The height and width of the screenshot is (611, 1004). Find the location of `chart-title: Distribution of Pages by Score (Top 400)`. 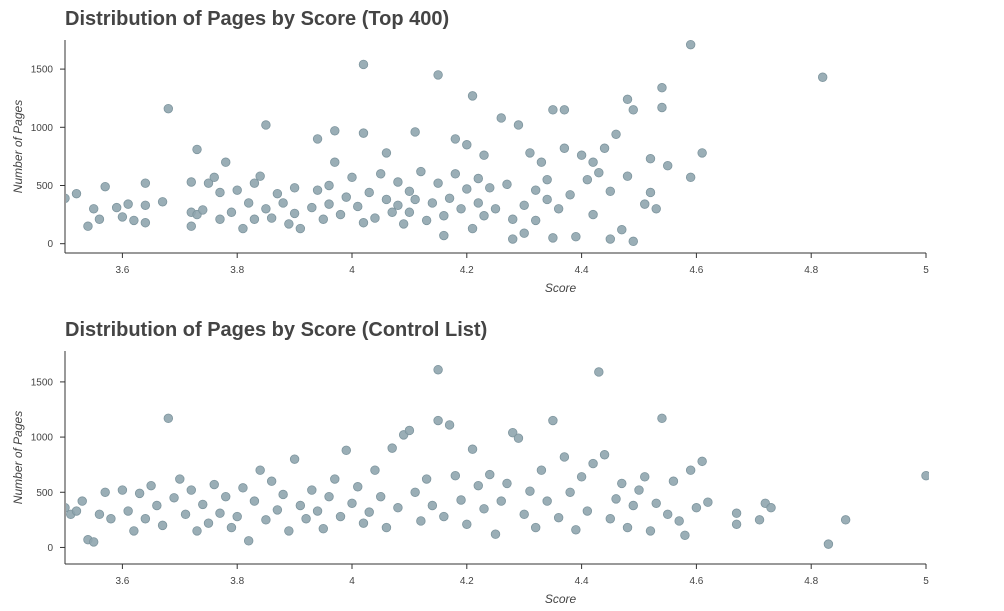

chart-title: Distribution of Pages by Score (Top 400) is located at coordinates (257, 19).